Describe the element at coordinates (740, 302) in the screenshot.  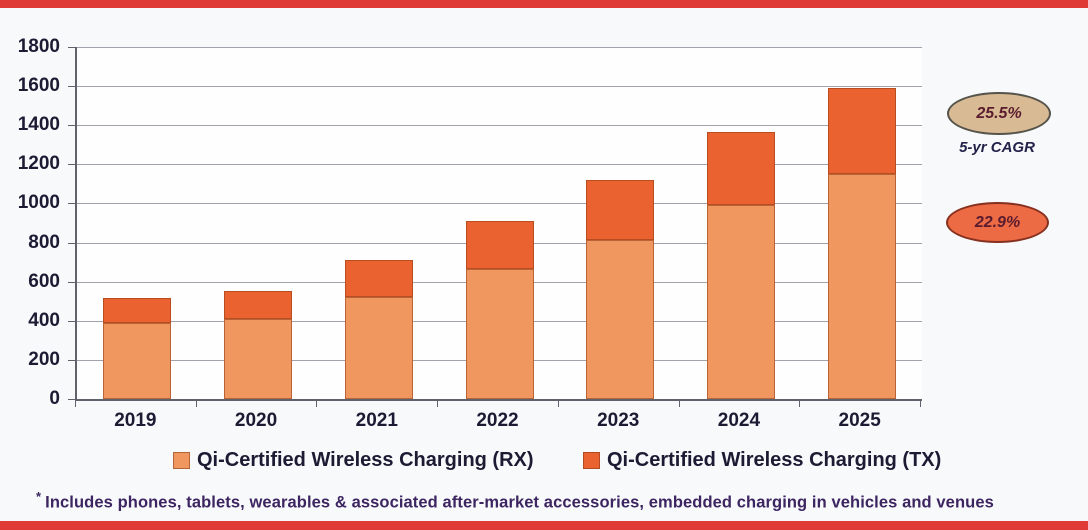
I see `bar-segment-rx-2024` at that location.